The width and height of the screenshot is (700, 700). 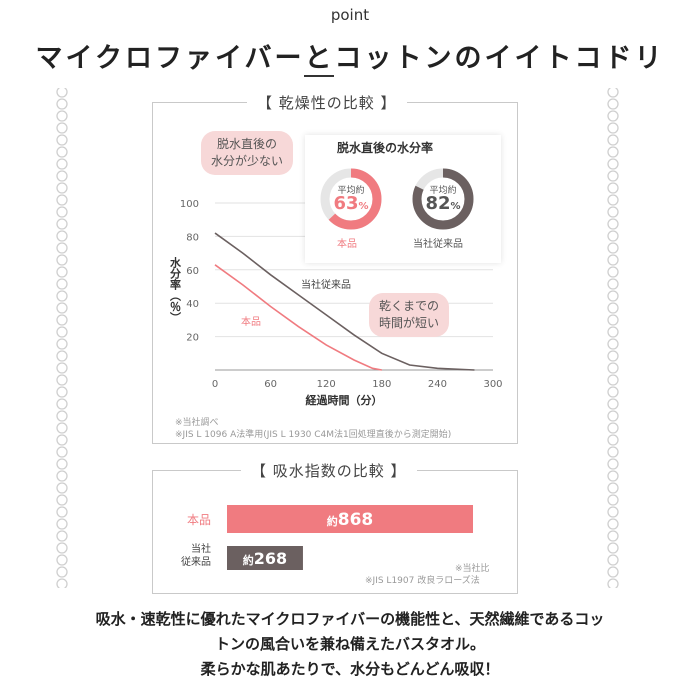 What do you see at coordinates (381, 384) in the screenshot?
I see `x-tick-label: 180` at bounding box center [381, 384].